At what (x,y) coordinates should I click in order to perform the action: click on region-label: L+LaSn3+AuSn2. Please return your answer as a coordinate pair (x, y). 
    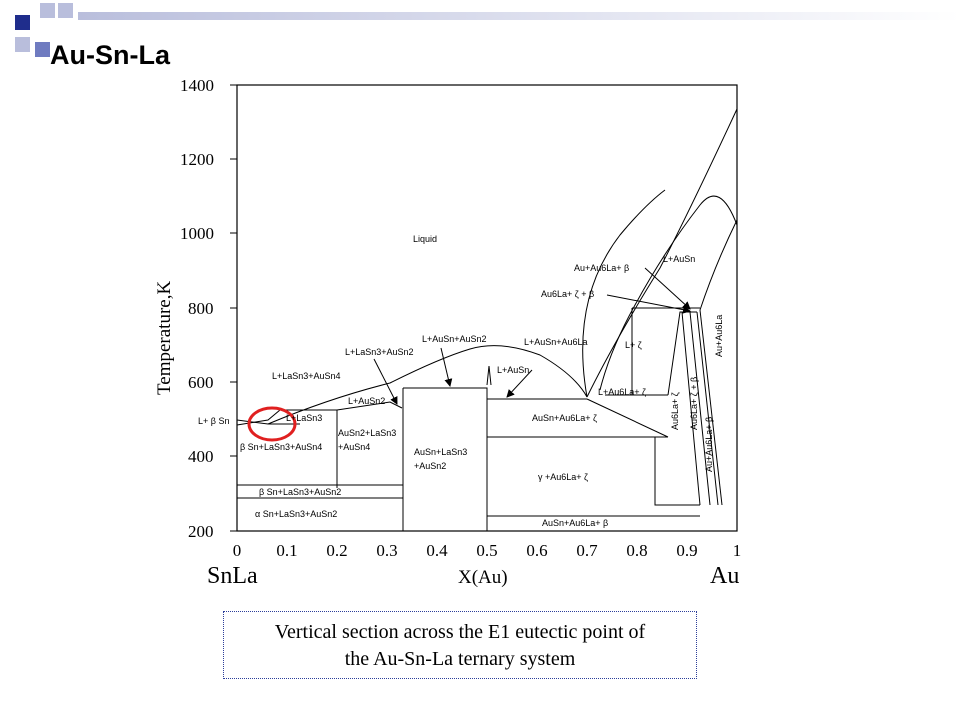
    Looking at the image, I should click on (379, 352).